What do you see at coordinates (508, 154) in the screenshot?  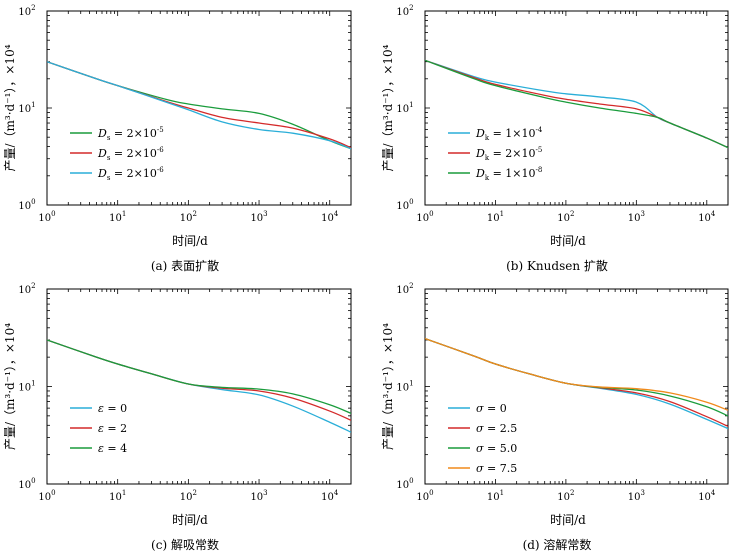 I see `legend-label: Dk = 2×10-5` at bounding box center [508, 154].